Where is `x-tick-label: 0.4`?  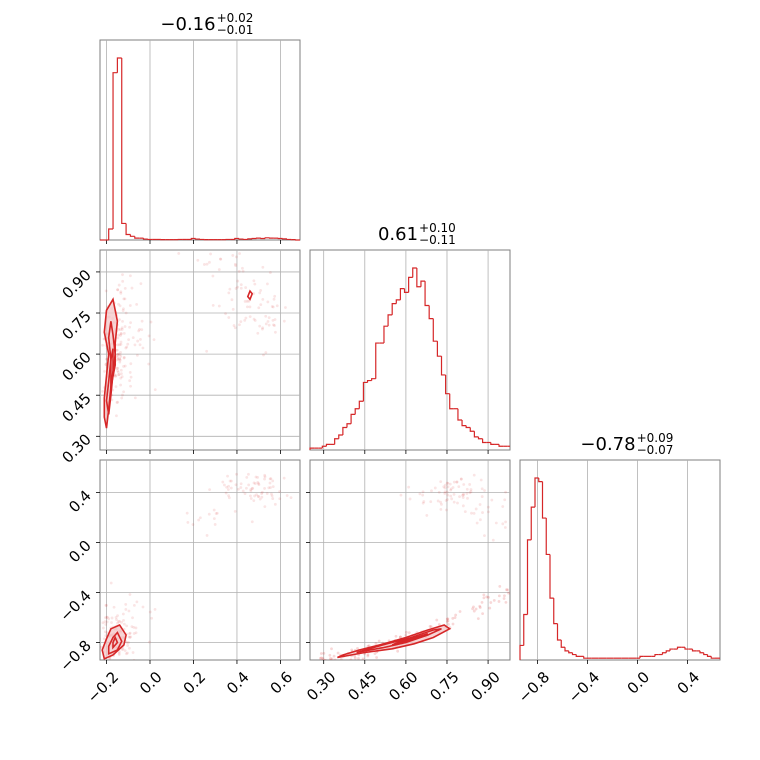
x-tick-label: 0.4 is located at coordinates (238, 683).